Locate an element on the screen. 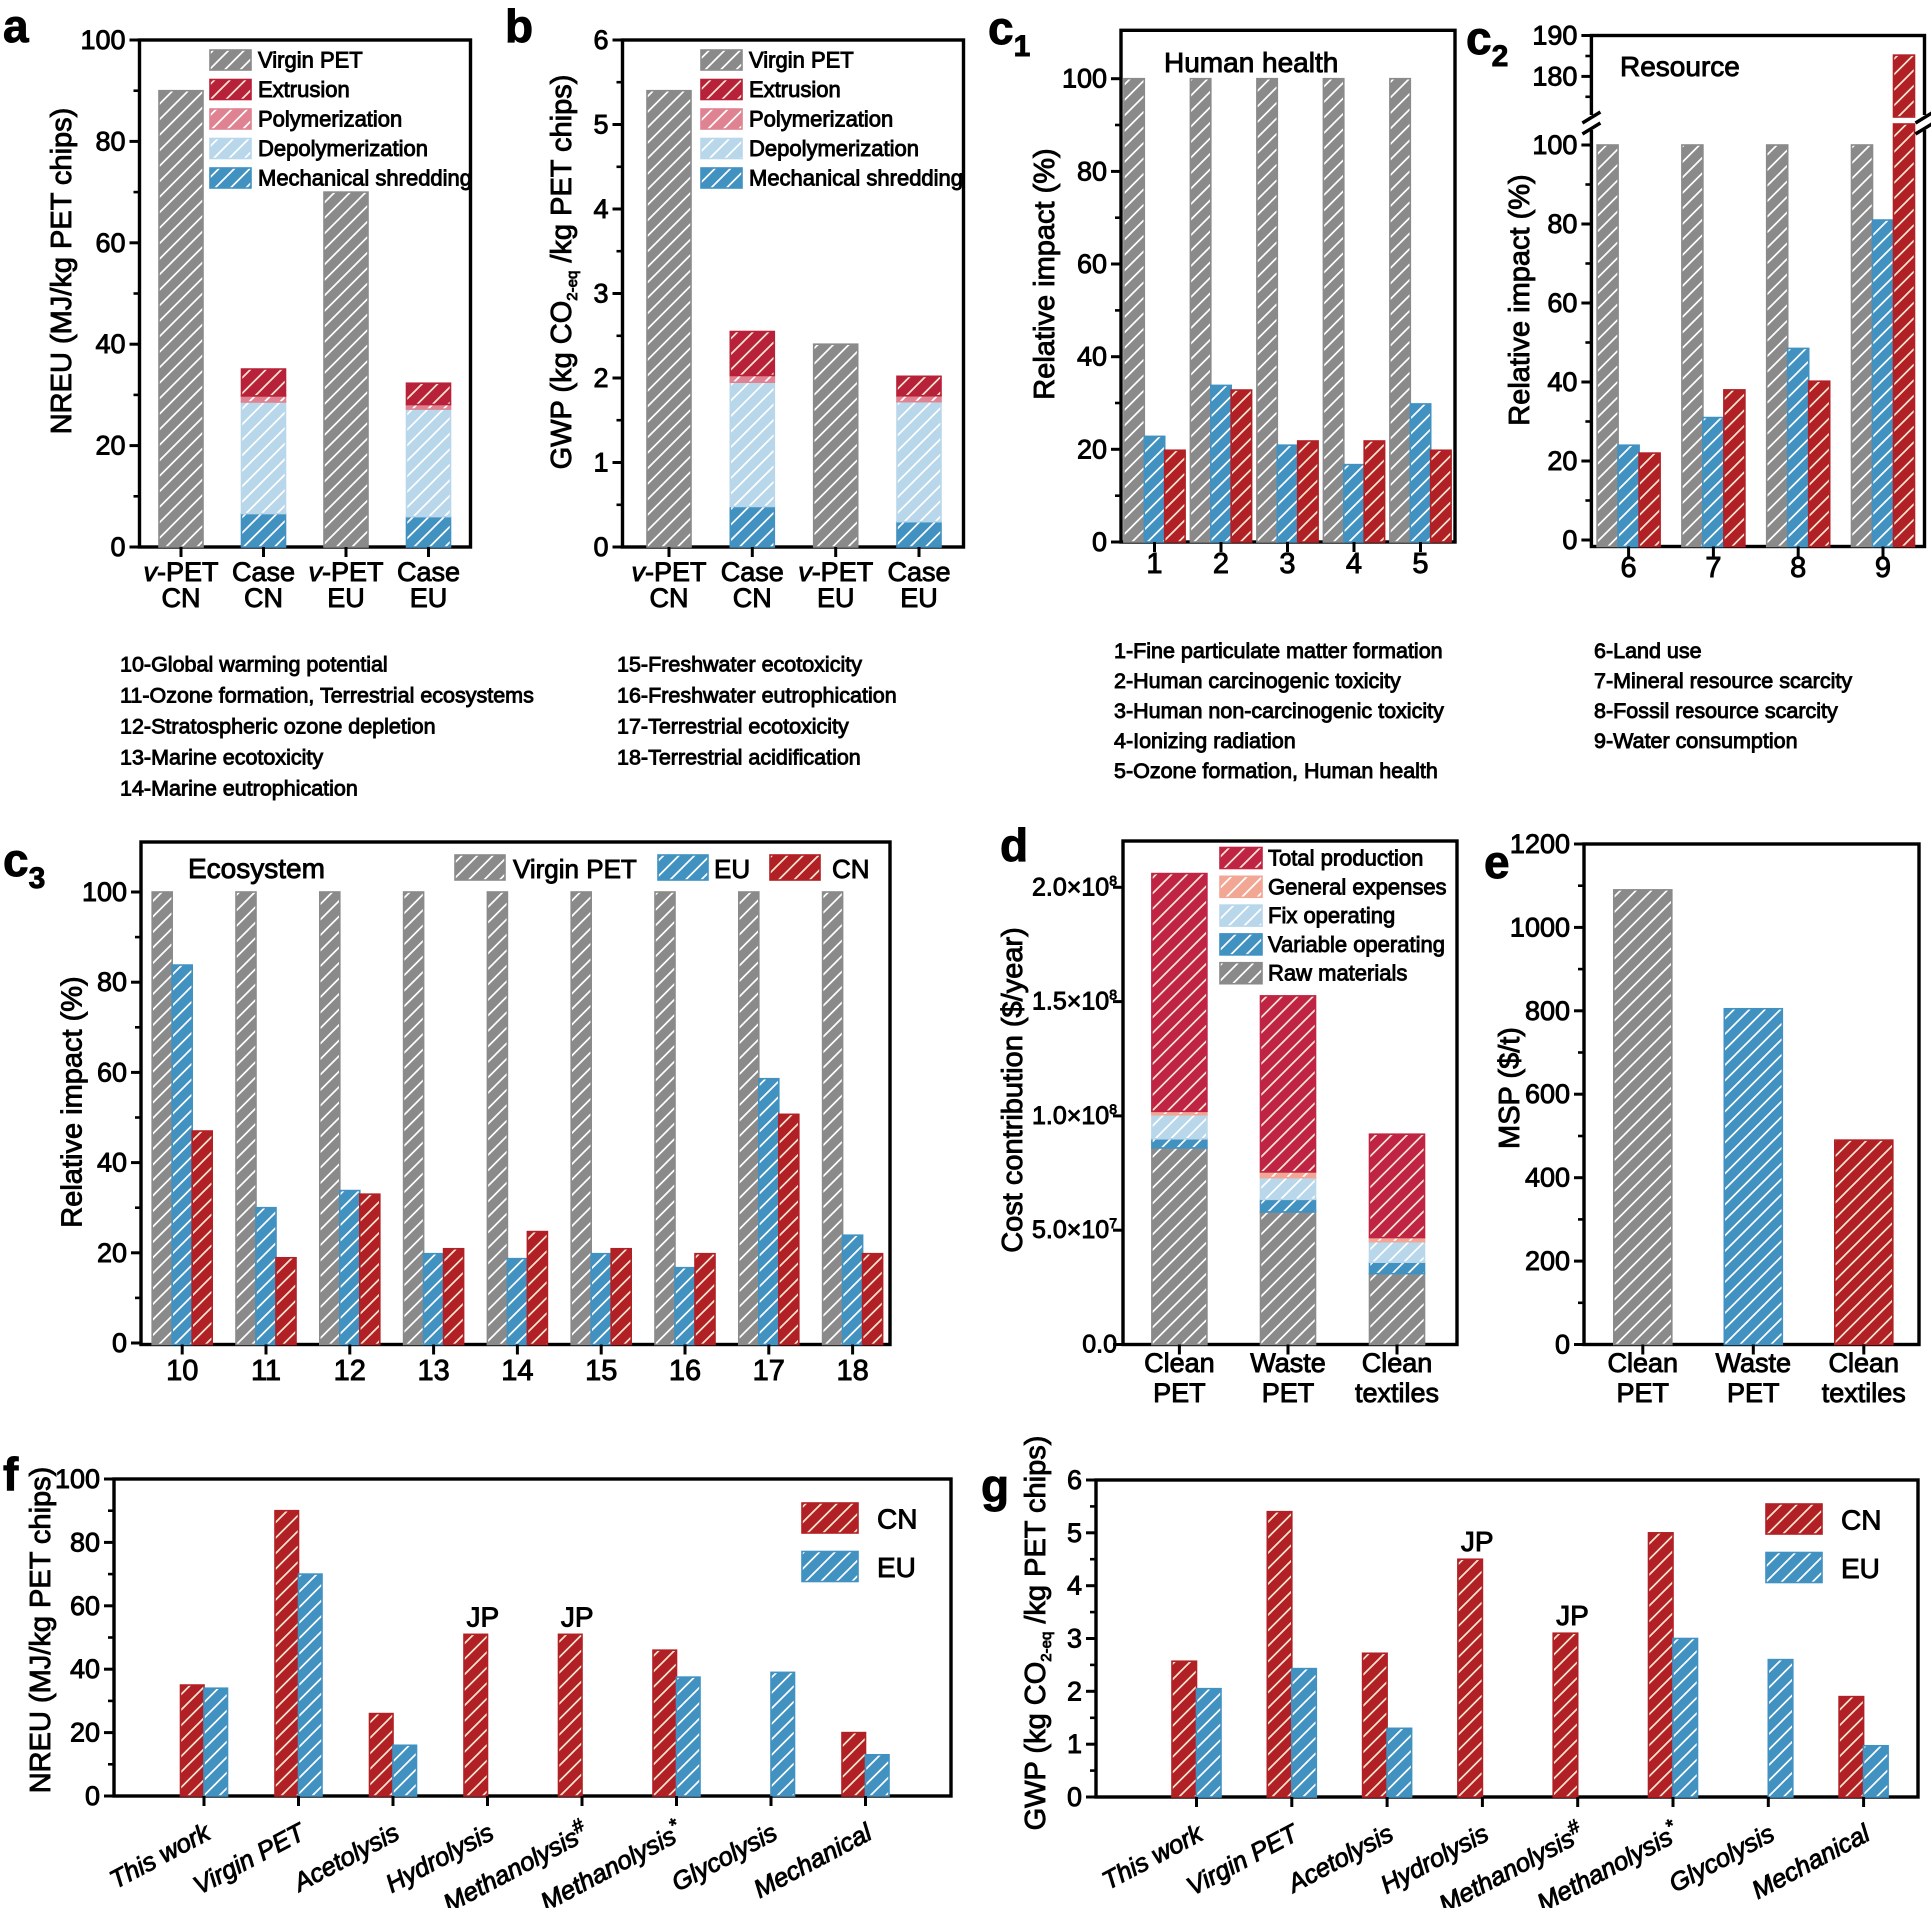 This screenshot has height=1908, width=1931. svg-text: 10-Global warming potential is located at coordinates (254, 665).